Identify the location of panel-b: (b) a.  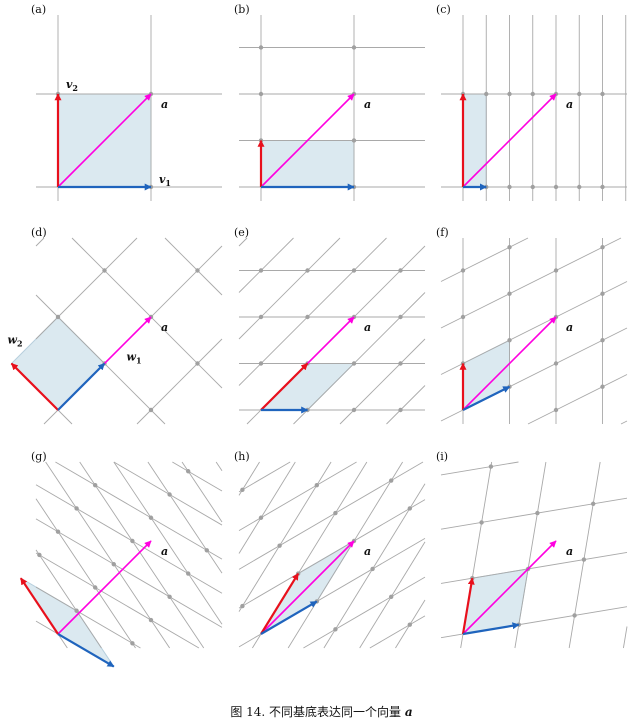
(329, 102).